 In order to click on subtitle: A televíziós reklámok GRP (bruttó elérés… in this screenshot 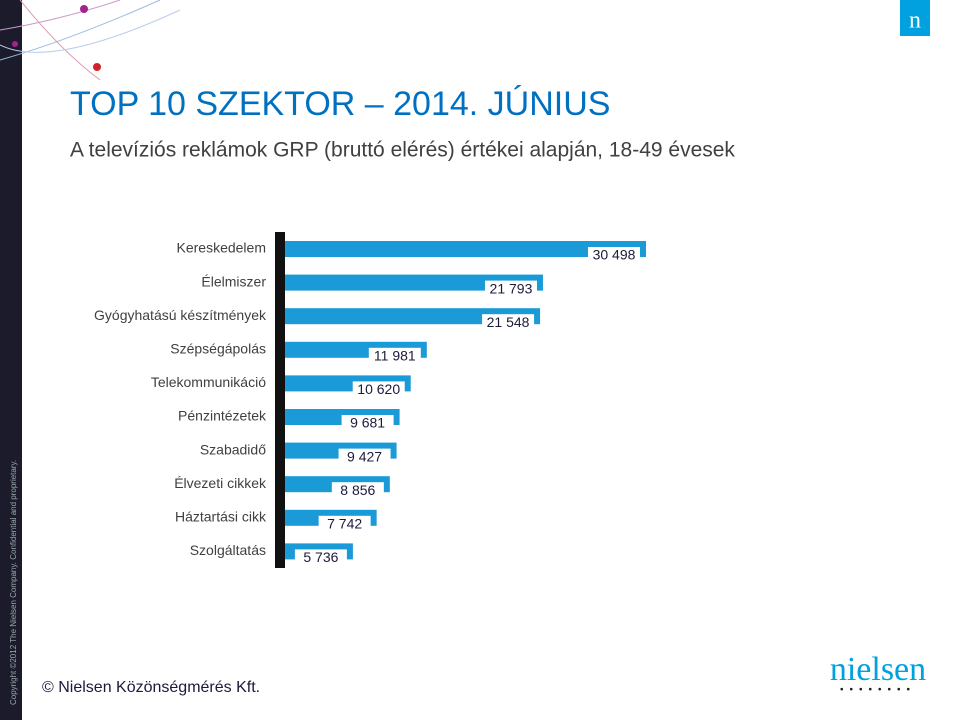, I will do `click(402, 150)`.